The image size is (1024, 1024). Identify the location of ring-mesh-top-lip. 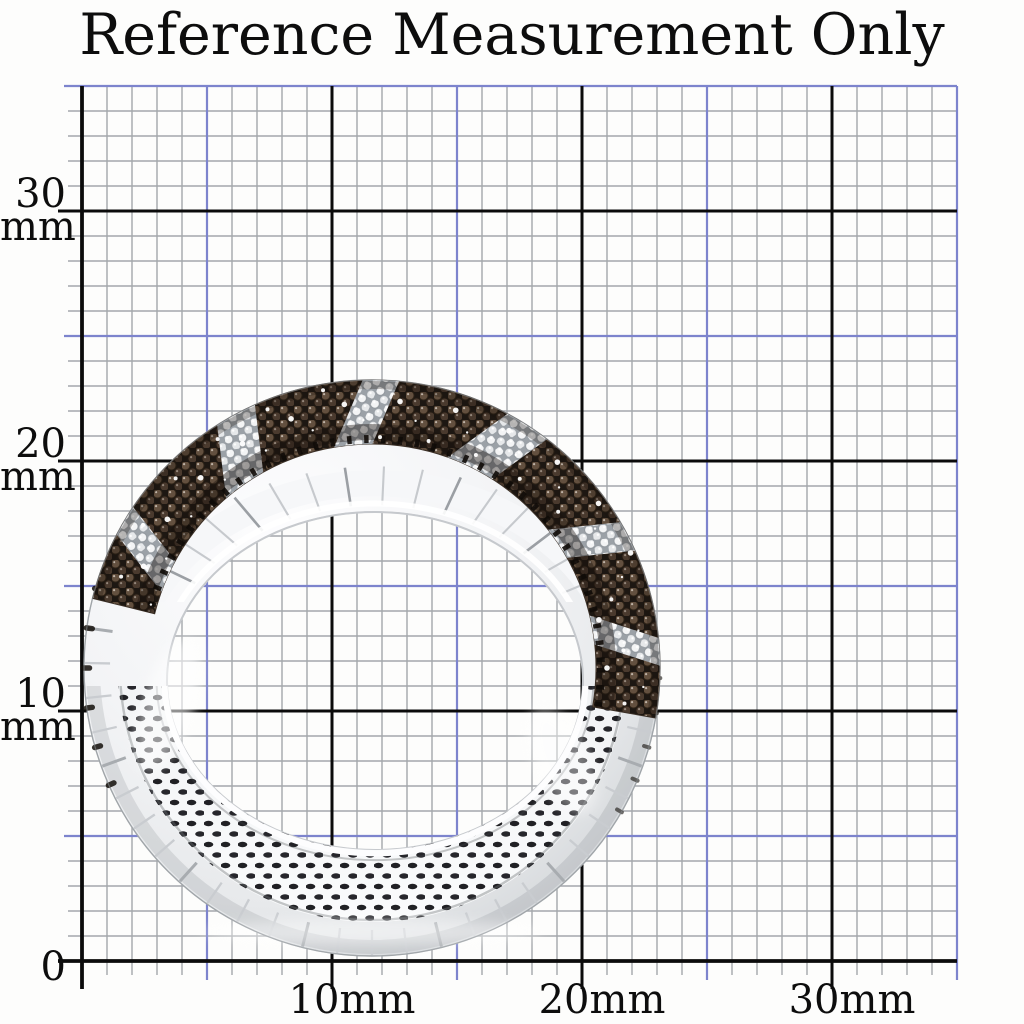
(375, 771).